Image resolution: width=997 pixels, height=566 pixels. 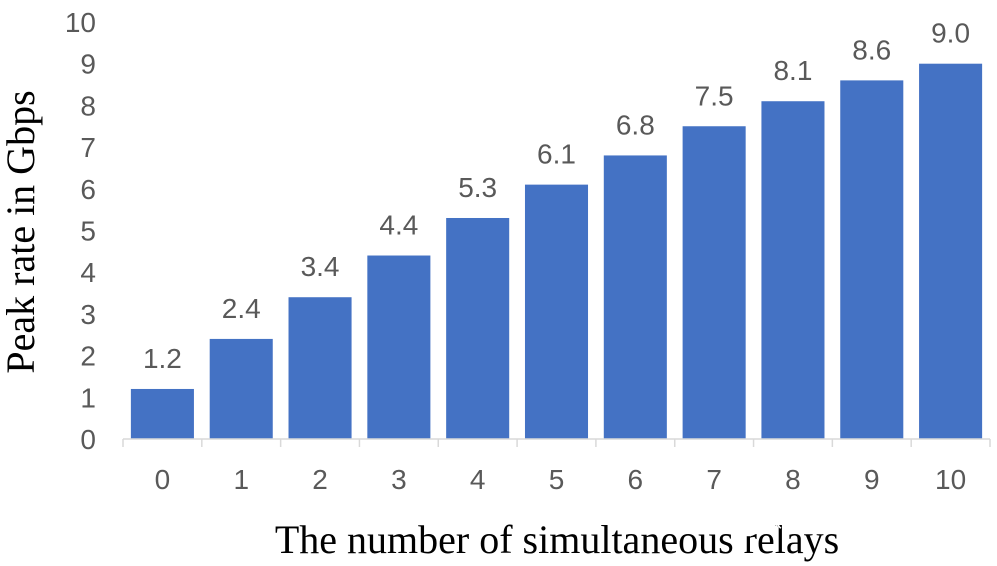 I want to click on x-tick-label: 4, so click(x=478, y=479).